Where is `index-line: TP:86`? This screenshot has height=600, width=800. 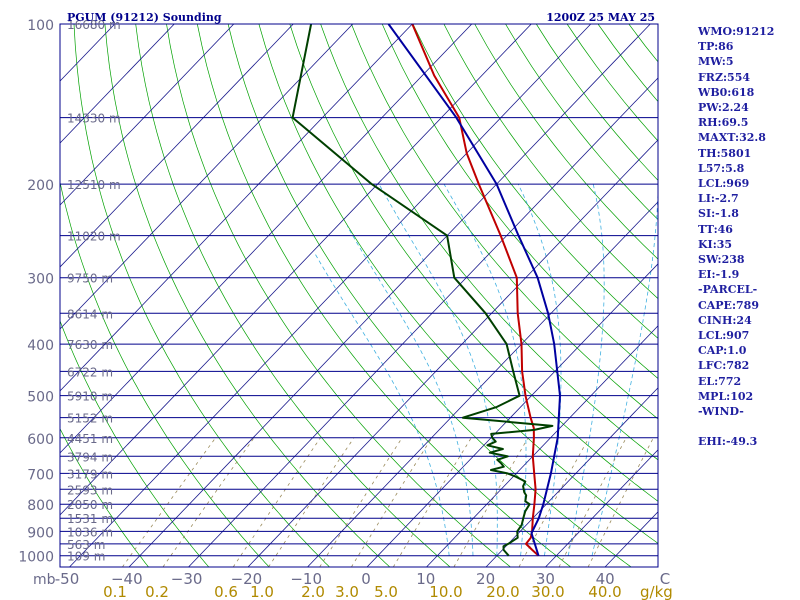 index-line: TP:86 is located at coordinates (716, 47).